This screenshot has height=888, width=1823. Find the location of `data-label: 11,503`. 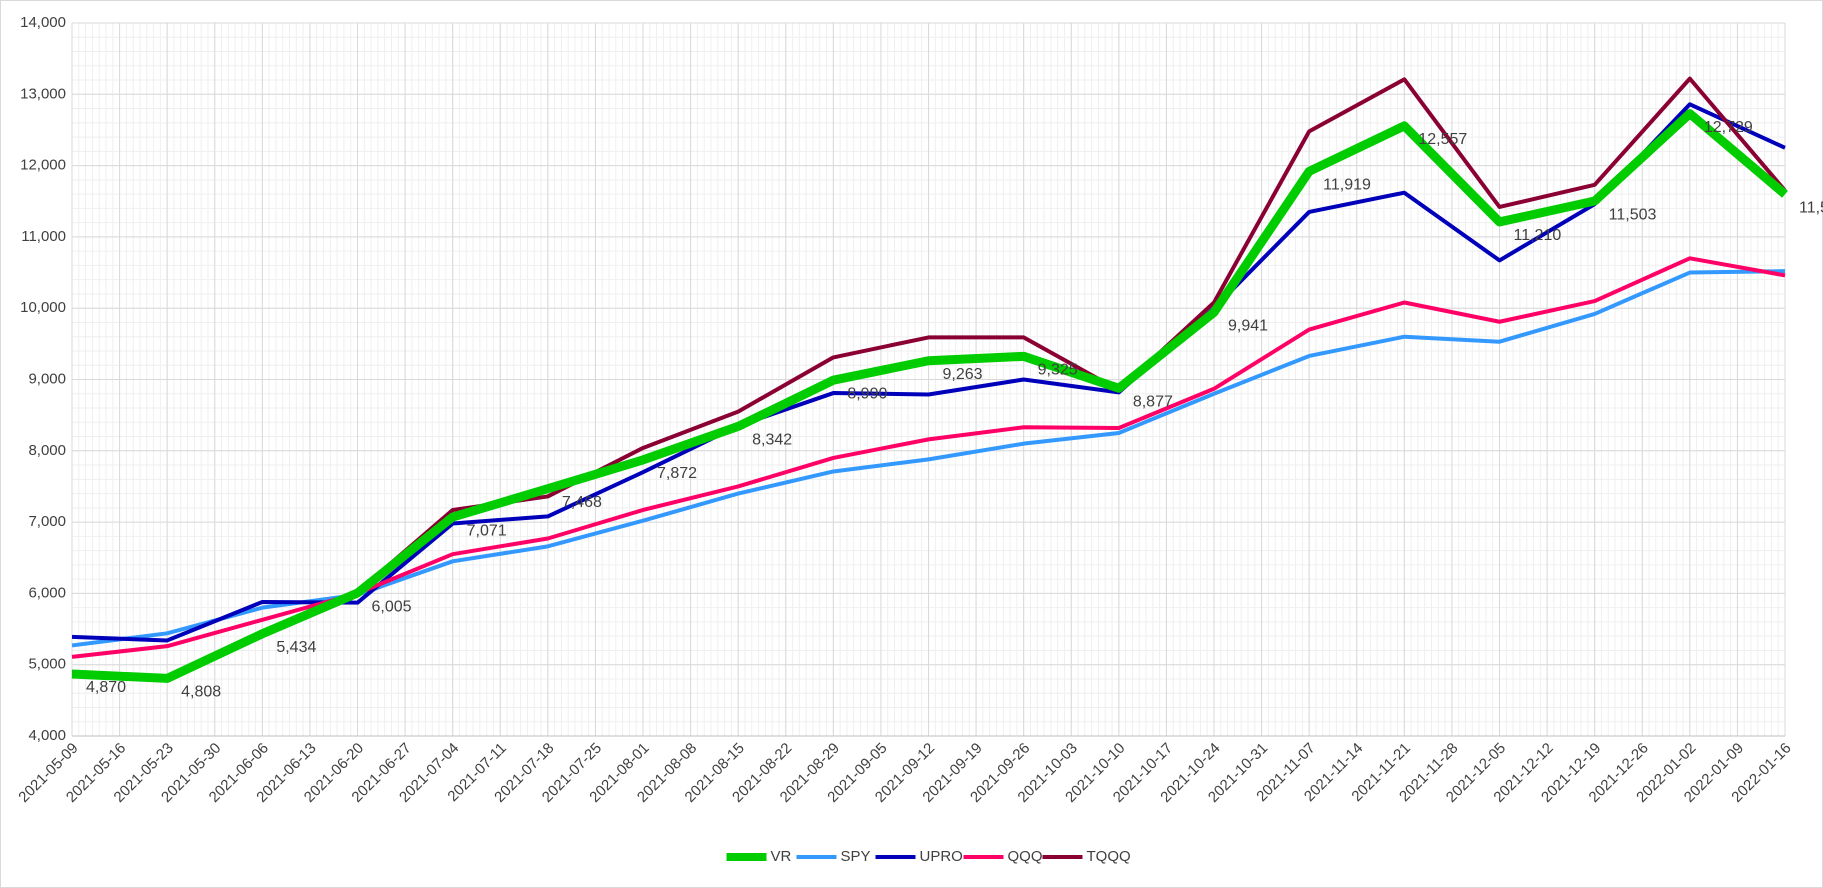

data-label: 11,503 is located at coordinates (1633, 214).